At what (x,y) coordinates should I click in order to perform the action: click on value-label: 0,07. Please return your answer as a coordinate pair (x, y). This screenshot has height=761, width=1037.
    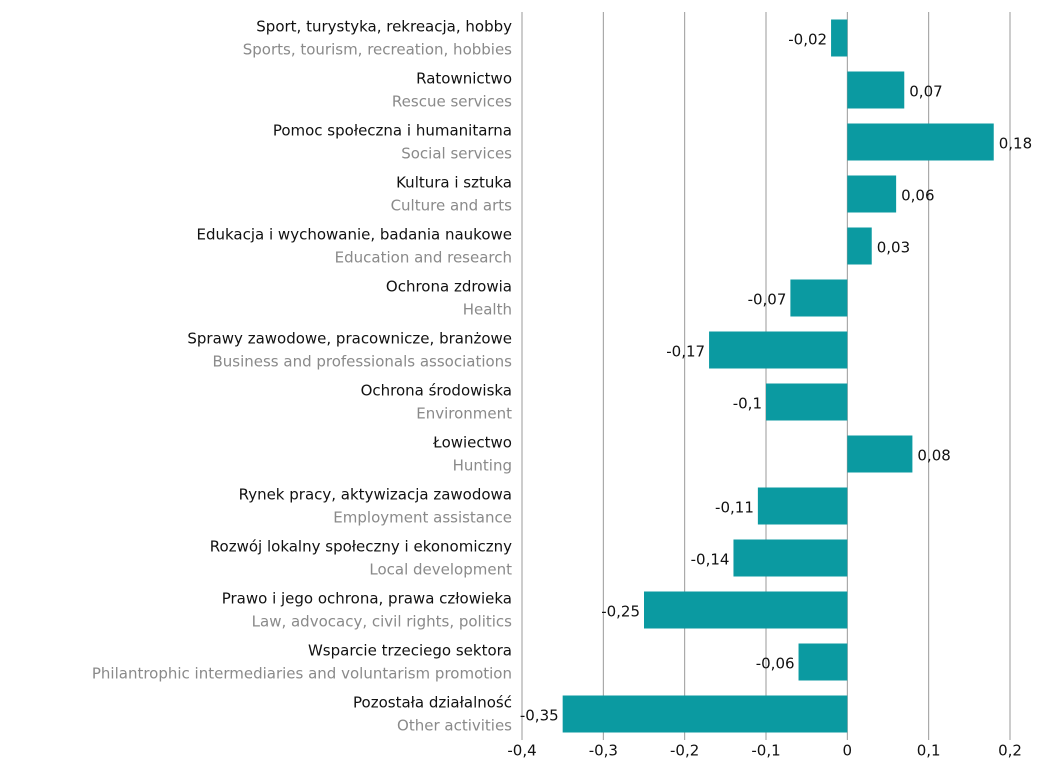
    Looking at the image, I should click on (925, 92).